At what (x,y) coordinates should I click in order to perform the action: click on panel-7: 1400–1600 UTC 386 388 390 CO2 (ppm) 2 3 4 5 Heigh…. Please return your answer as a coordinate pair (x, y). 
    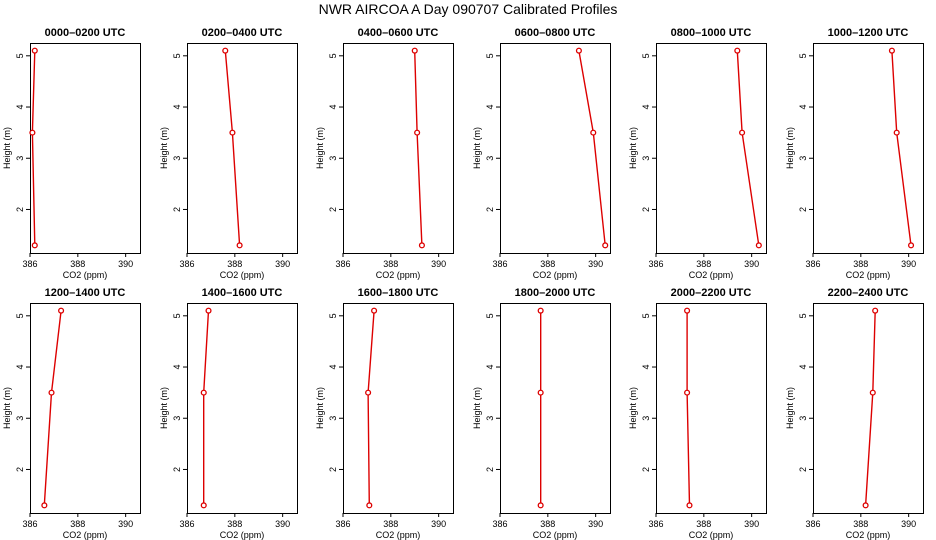
    Looking at the image, I should click on (228, 413).